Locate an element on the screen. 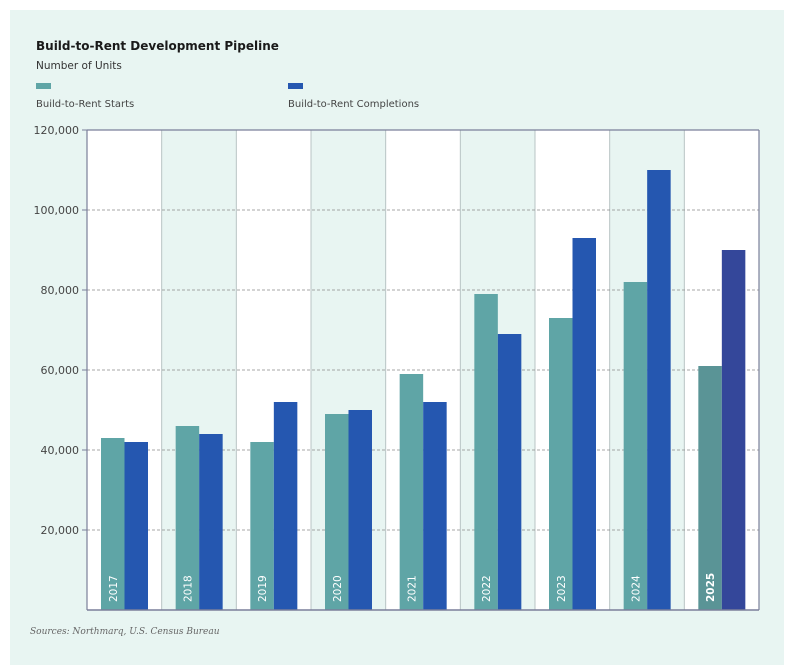  bar-starts-2018 is located at coordinates (187, 518).